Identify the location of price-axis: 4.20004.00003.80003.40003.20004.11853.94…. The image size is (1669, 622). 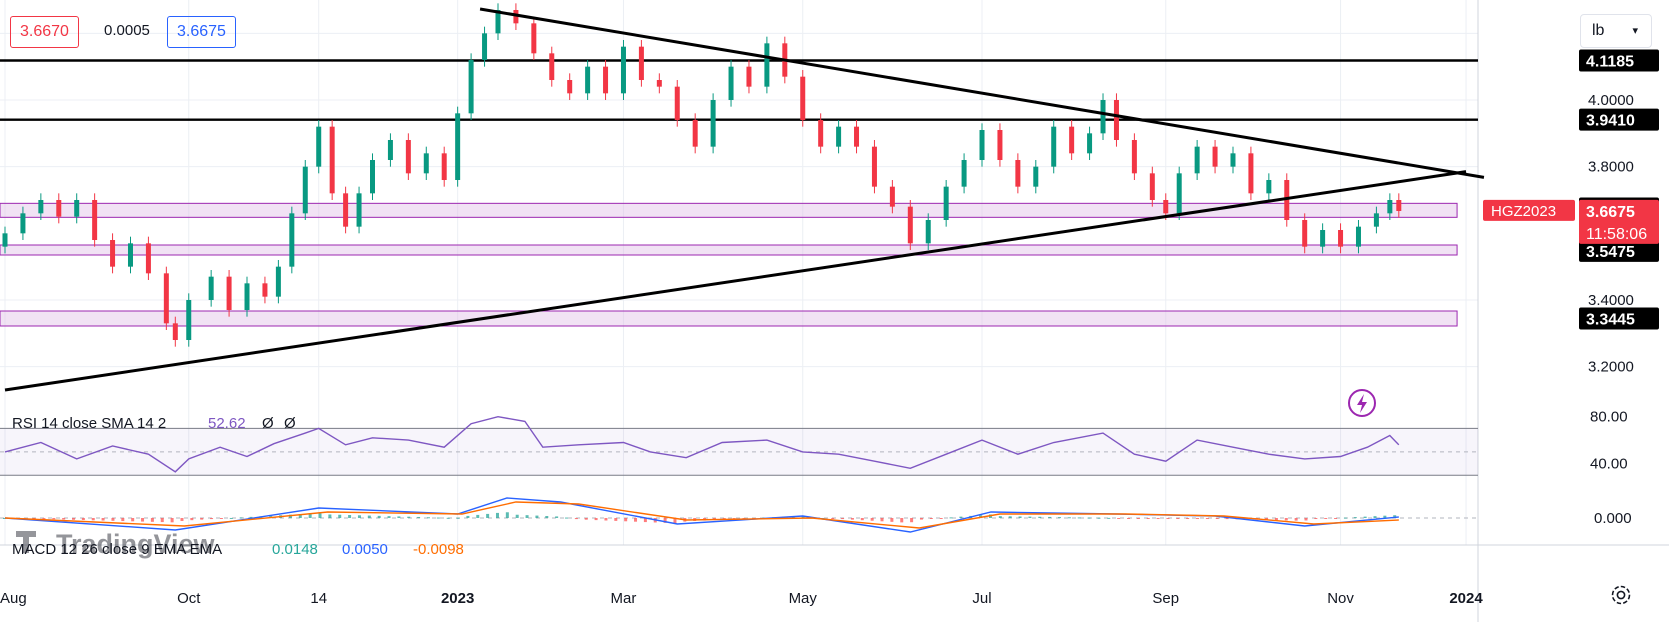
(1571, 276).